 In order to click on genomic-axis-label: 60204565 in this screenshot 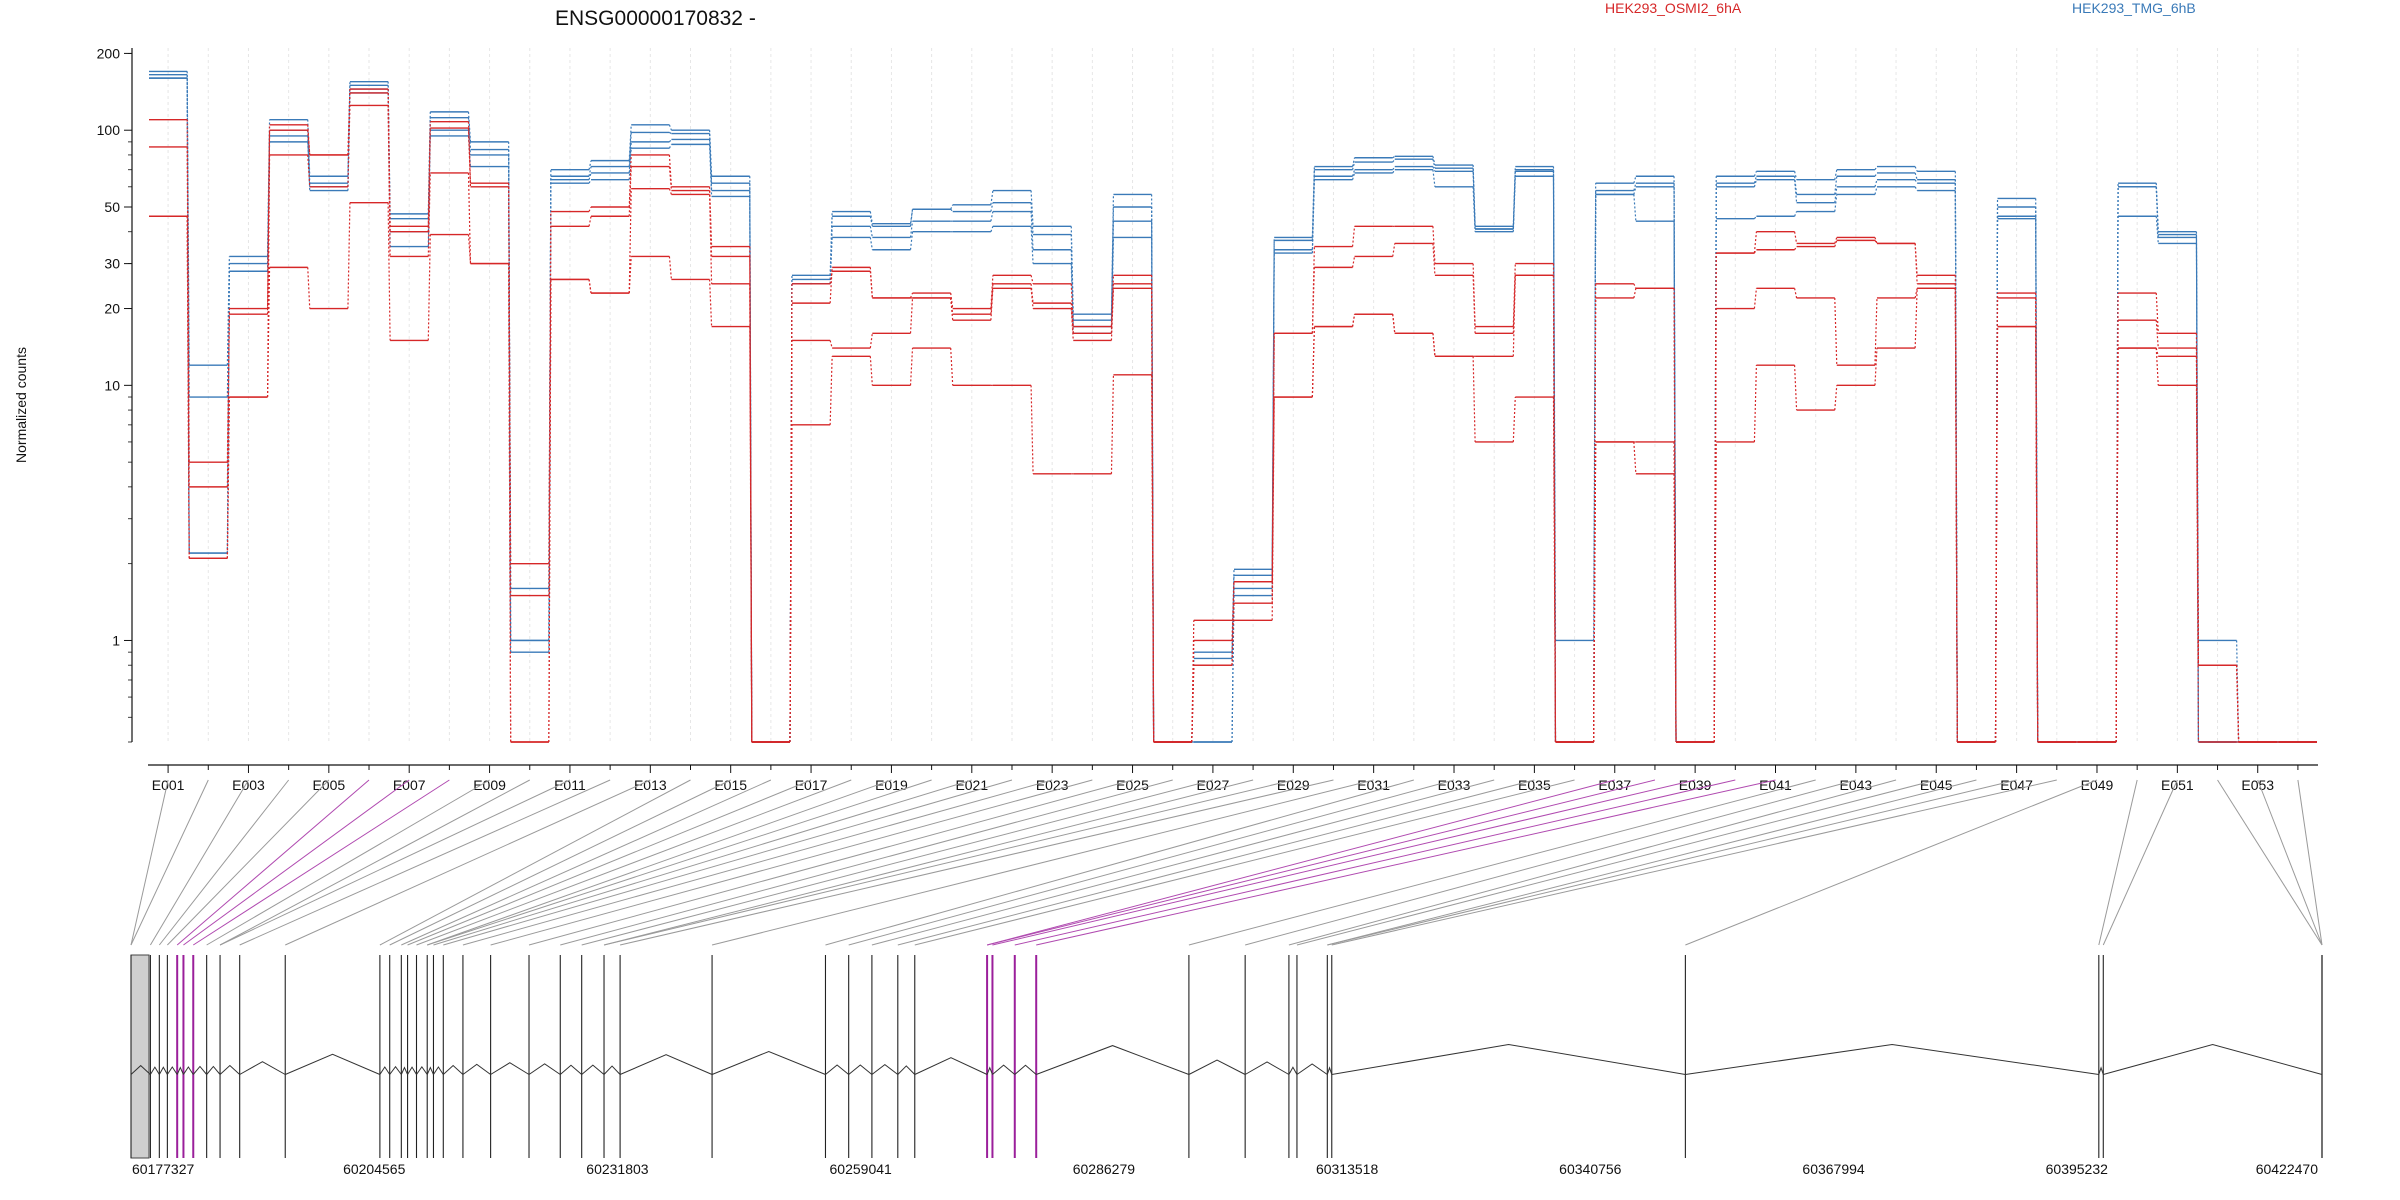, I will do `click(374, 1169)`.